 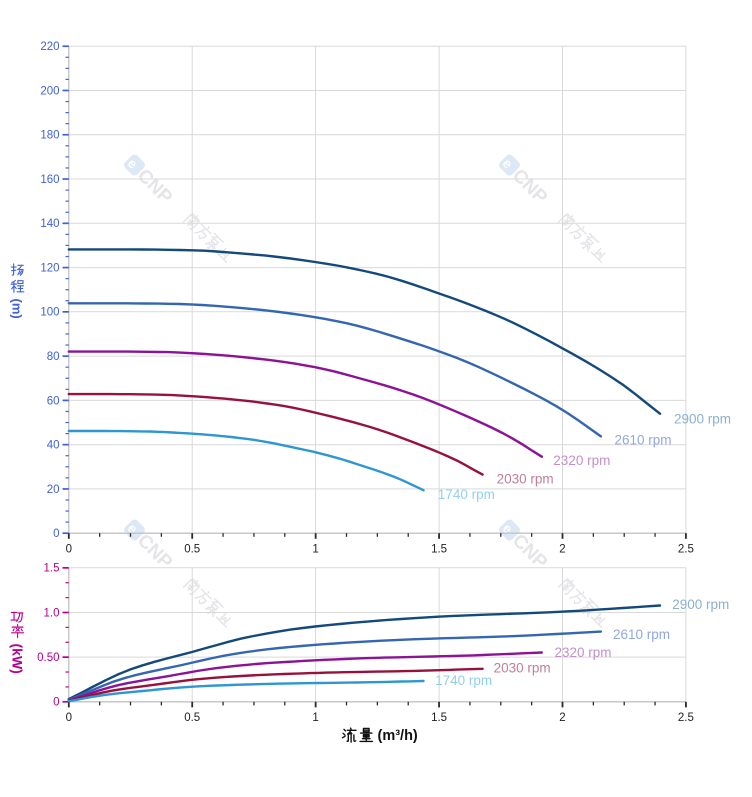 What do you see at coordinates (53, 357) in the screenshot?
I see `svg-text: 80` at bounding box center [53, 357].